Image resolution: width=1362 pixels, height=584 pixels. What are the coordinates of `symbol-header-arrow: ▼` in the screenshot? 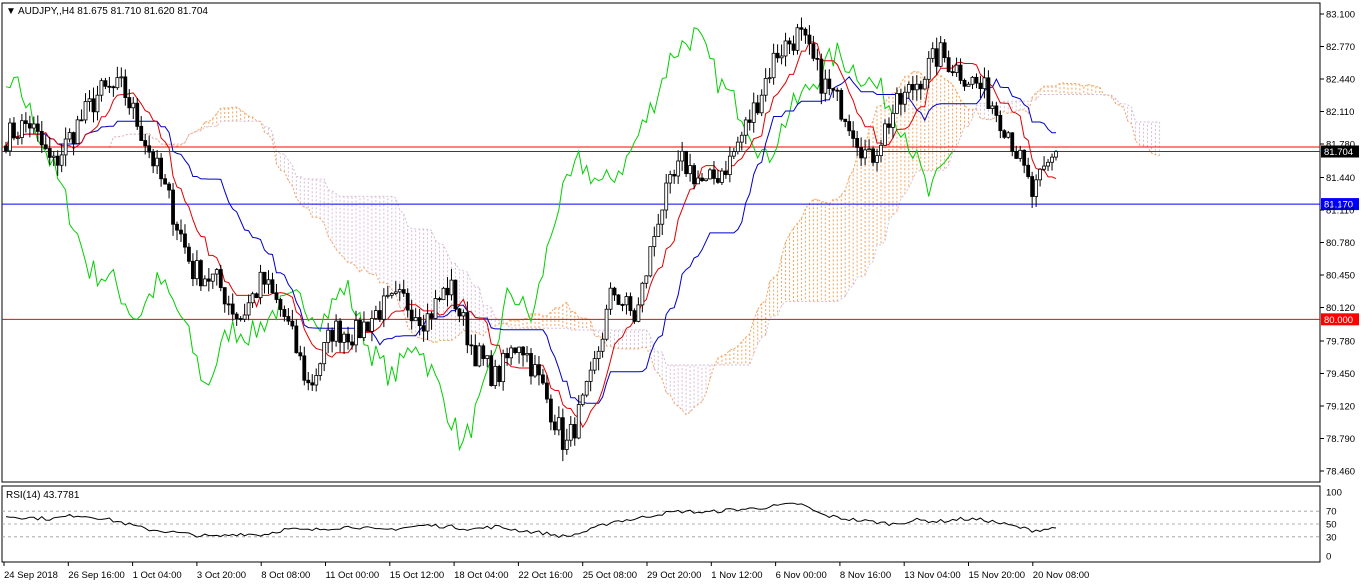 It's located at (11, 11).